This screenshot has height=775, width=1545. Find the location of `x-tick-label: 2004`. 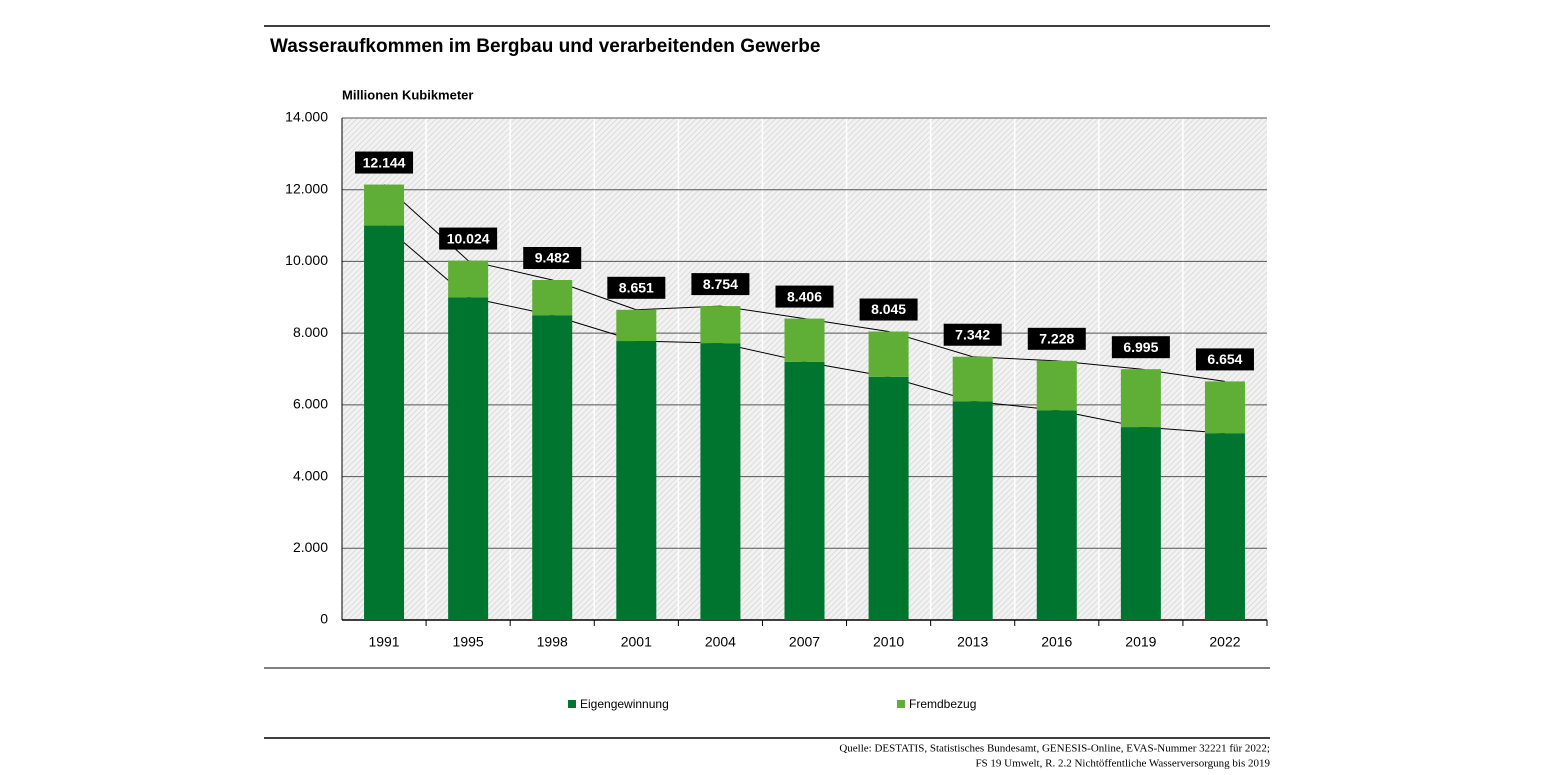

x-tick-label: 2004 is located at coordinates (720, 642).